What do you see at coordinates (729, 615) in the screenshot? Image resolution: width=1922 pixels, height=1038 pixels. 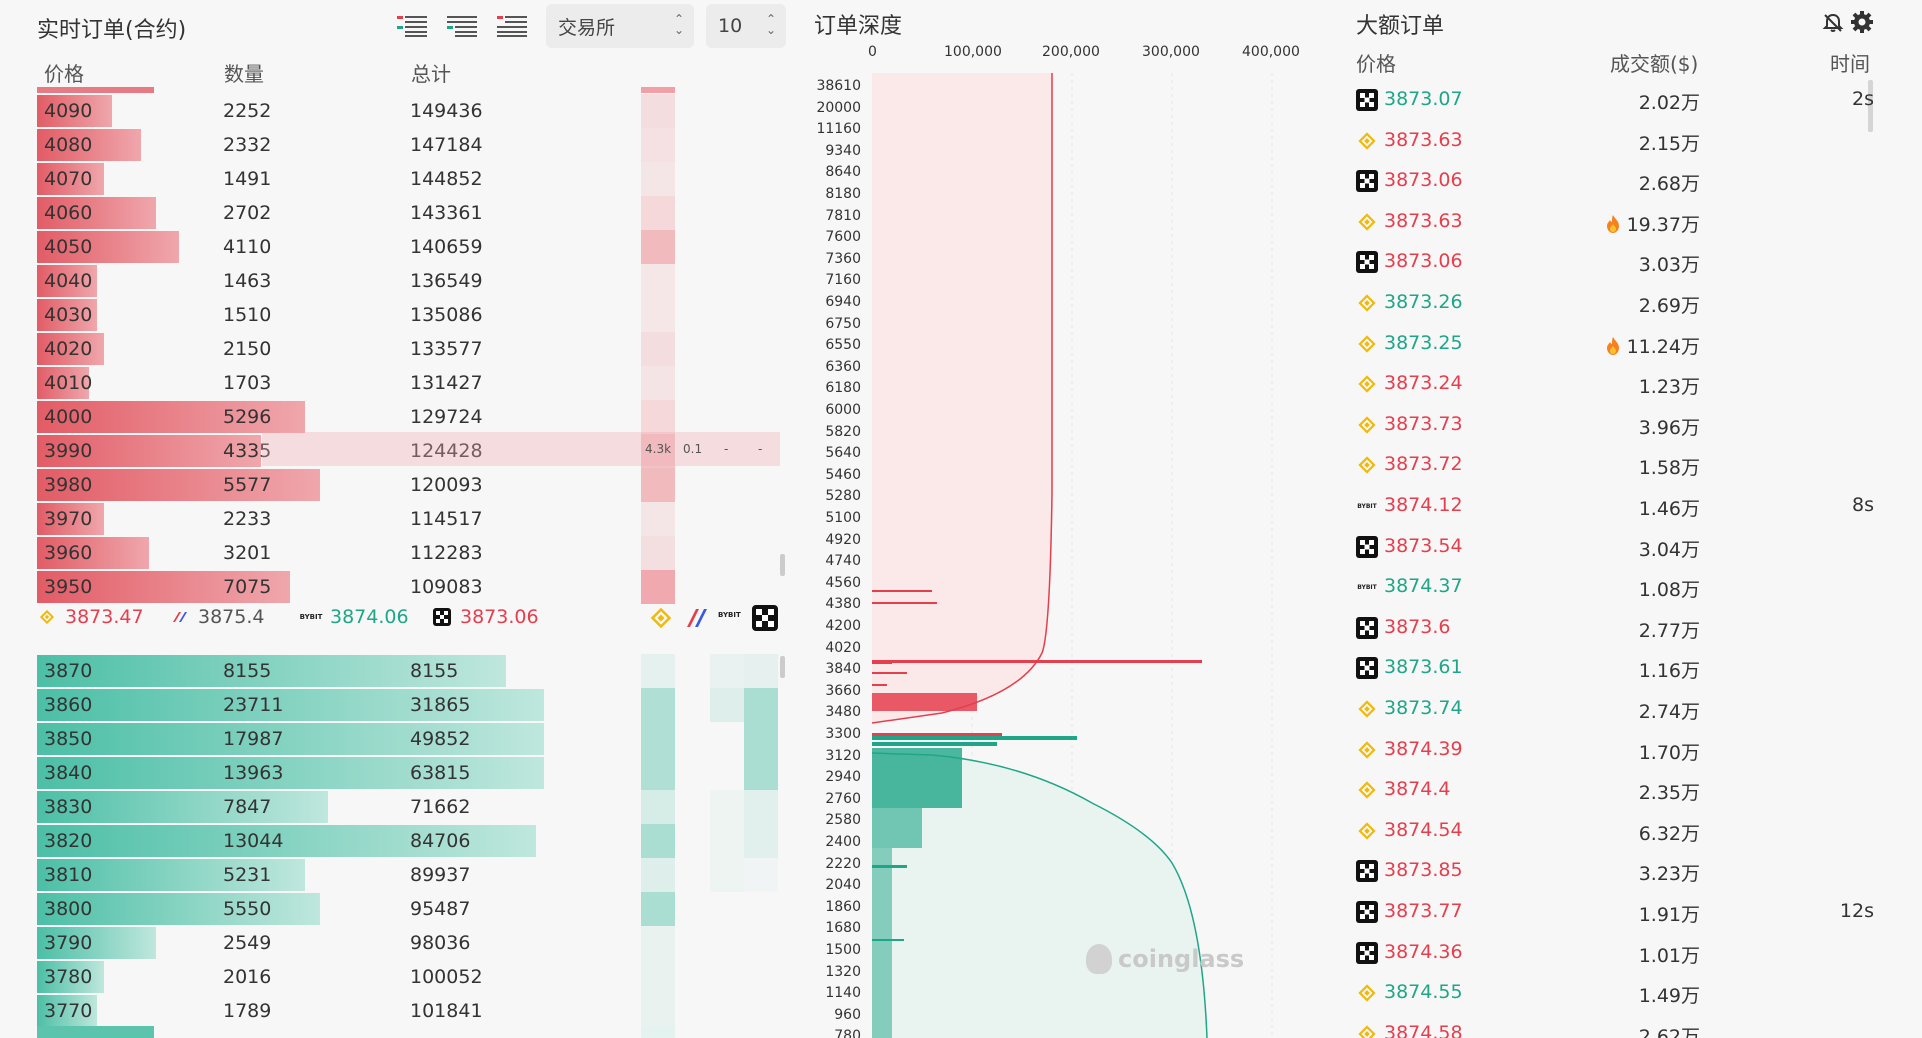 I see `filter-bybit-icon: BYBIT` at bounding box center [729, 615].